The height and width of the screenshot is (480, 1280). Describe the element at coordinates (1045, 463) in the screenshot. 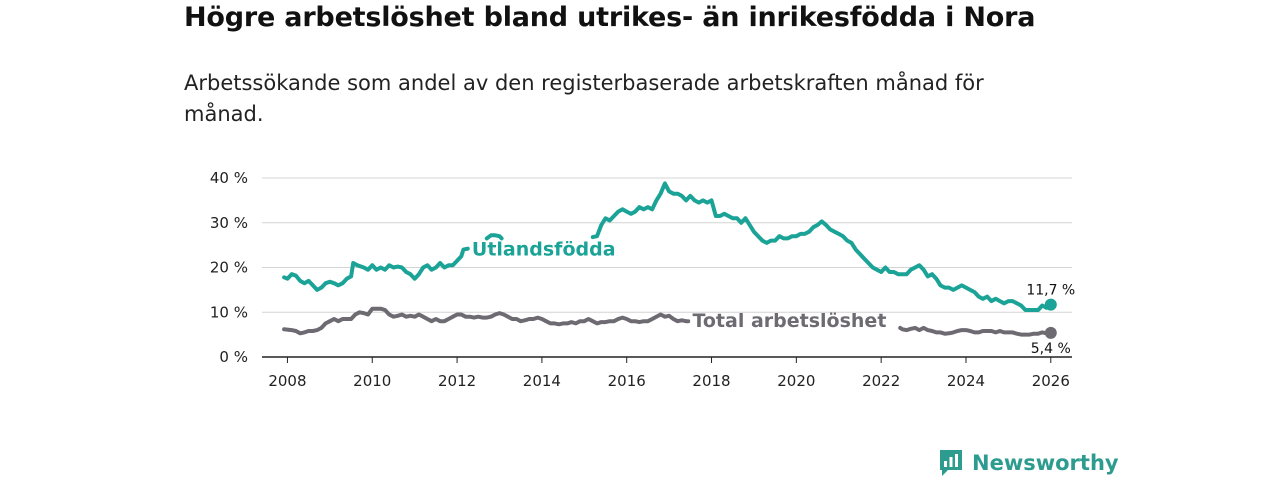

I see `brand-name: Newsworthy` at that location.